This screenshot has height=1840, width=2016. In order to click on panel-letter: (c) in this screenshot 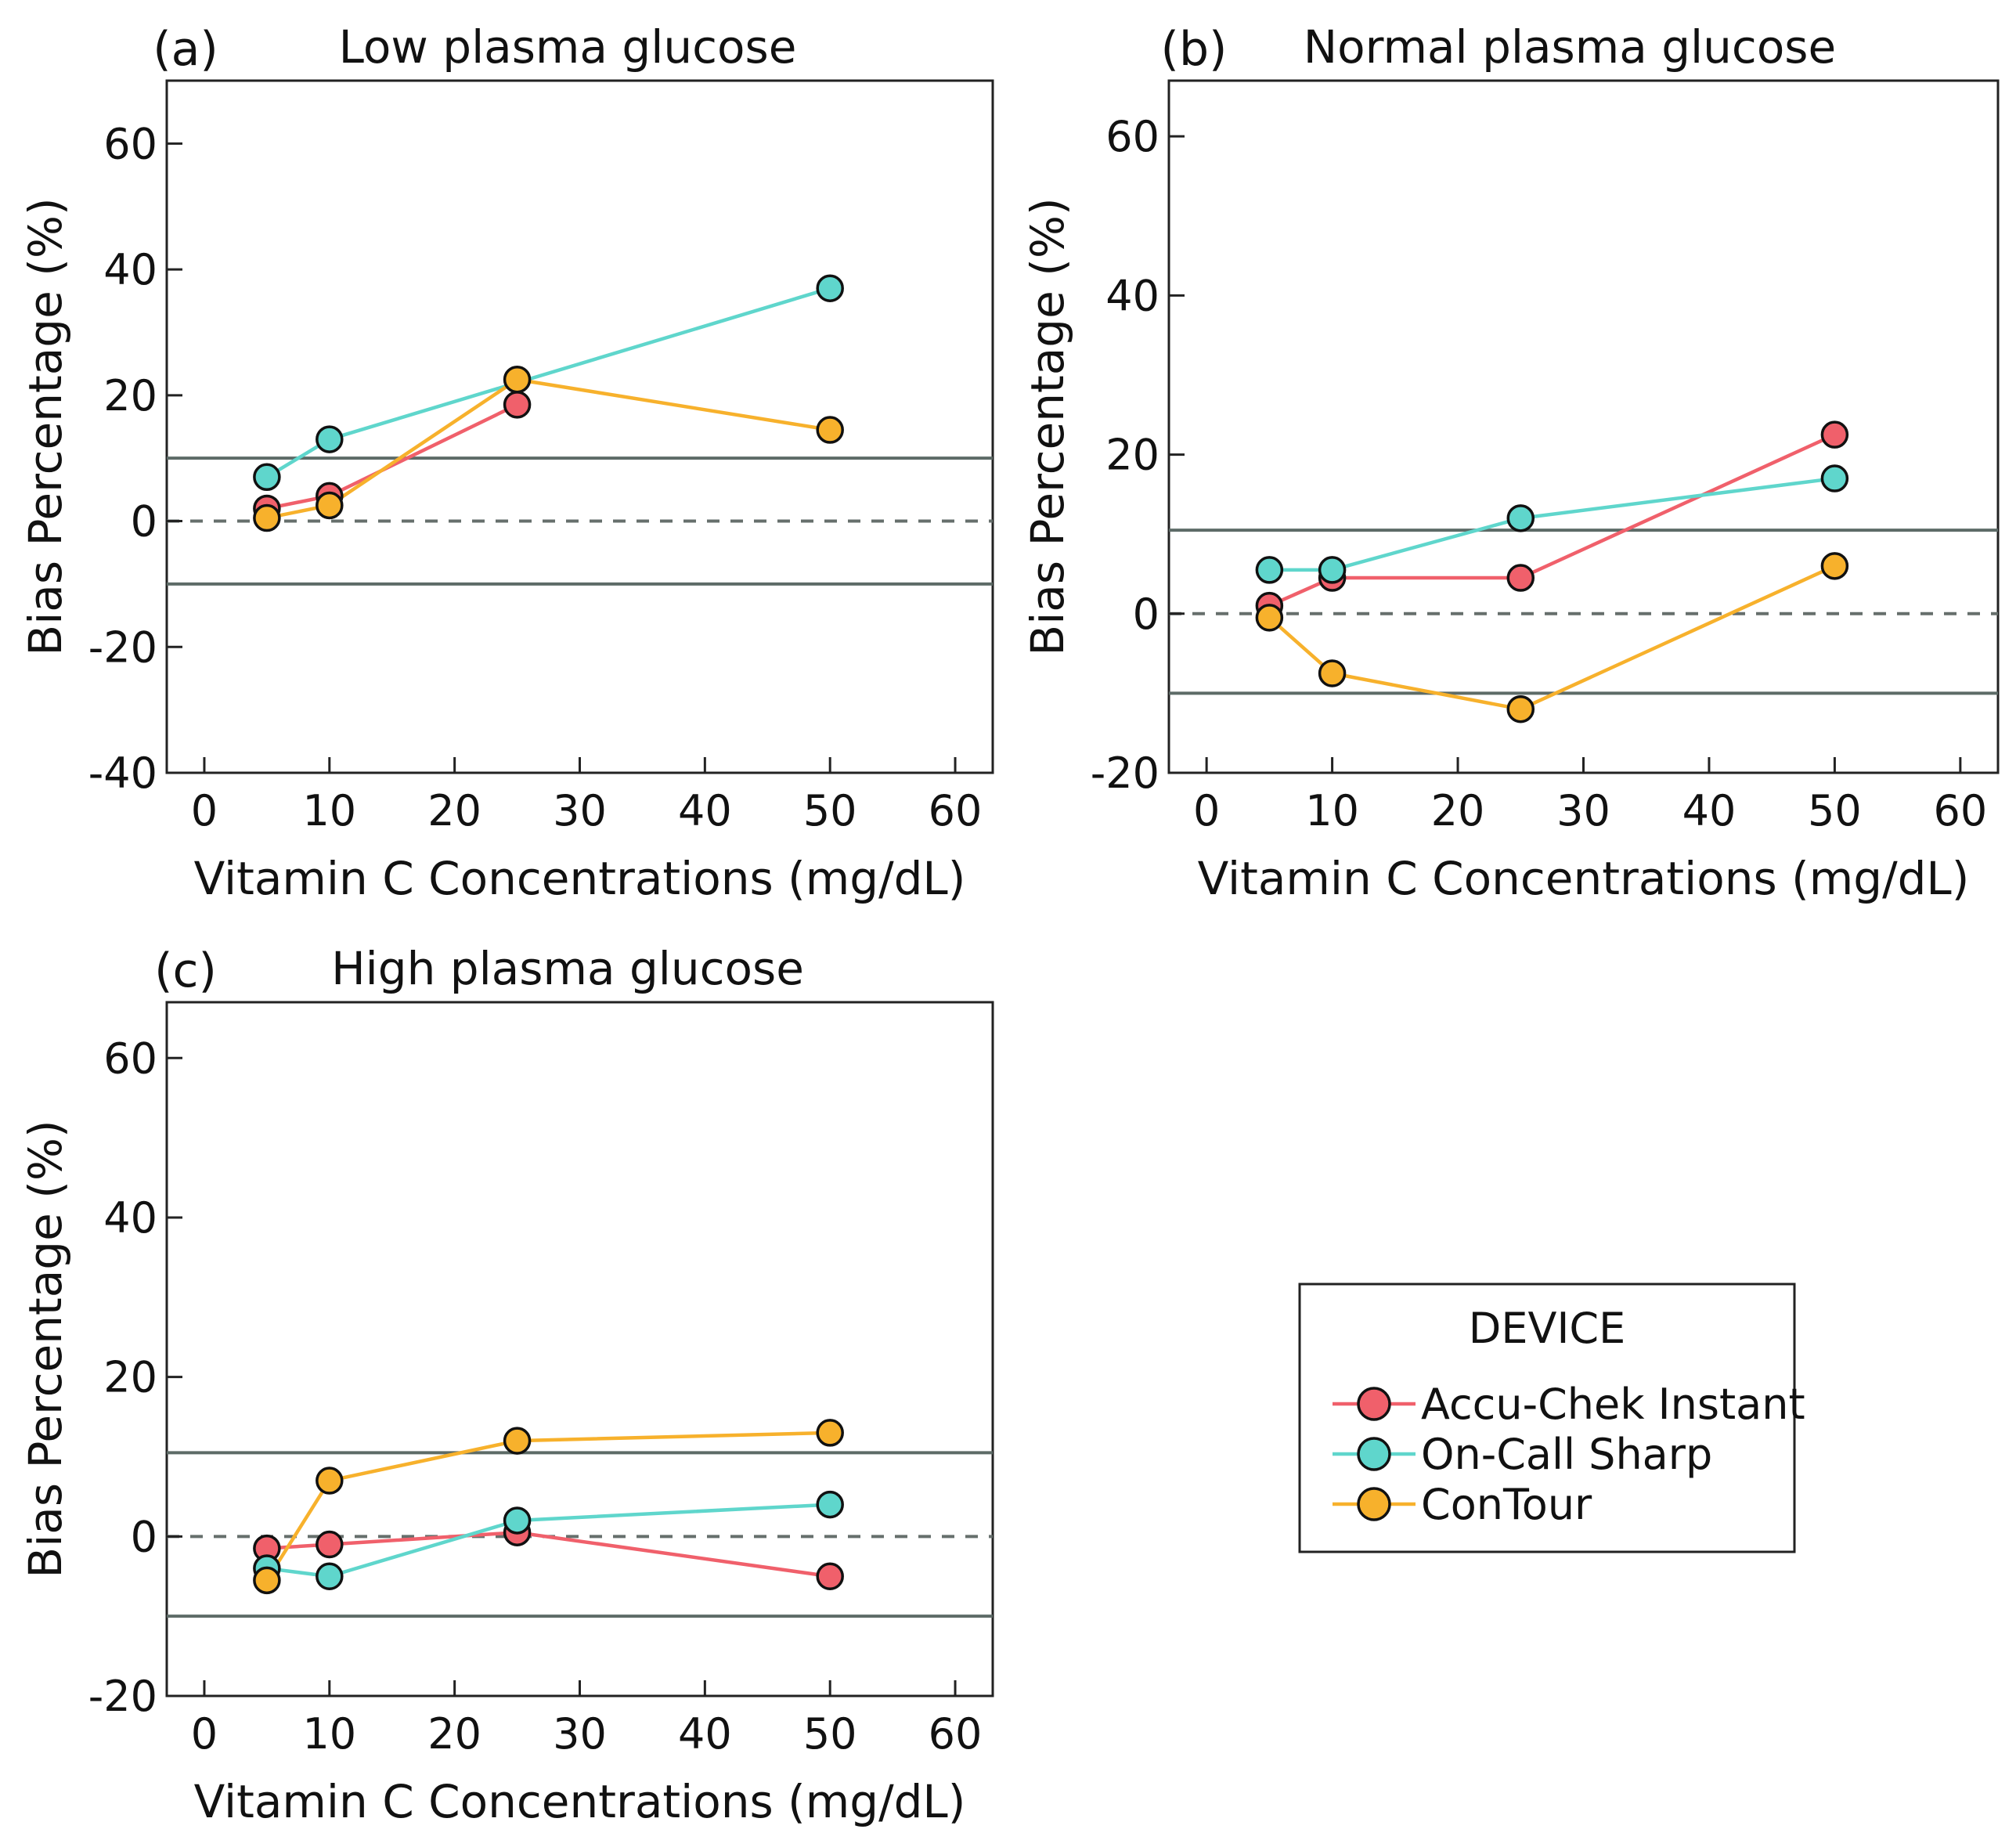, I will do `click(185, 971)`.